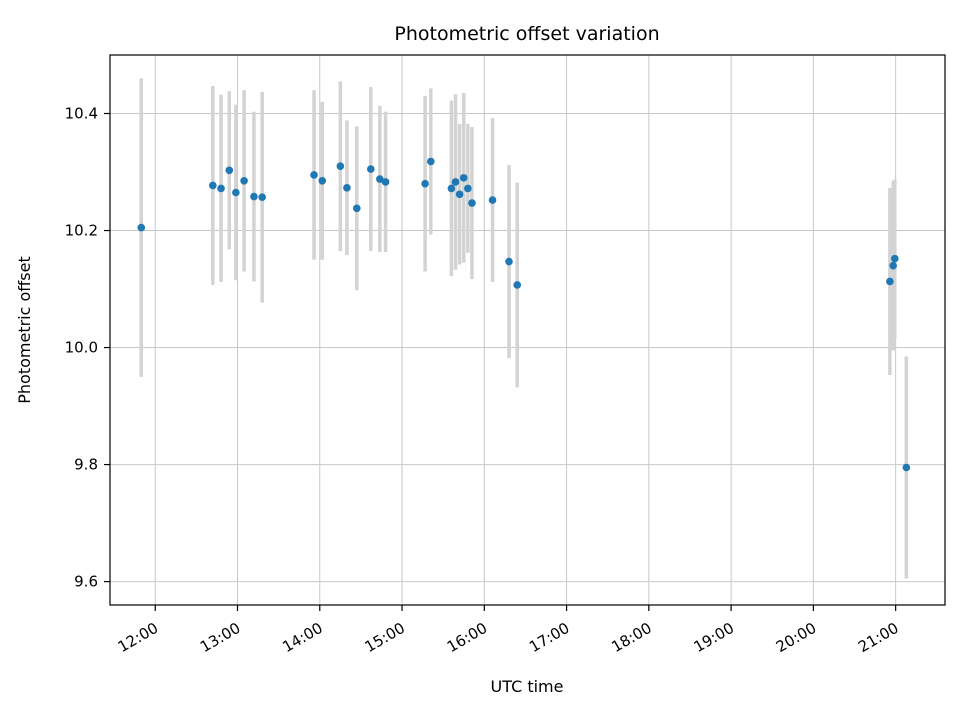  I want to click on x-tick-label: 19:00, so click(714, 637).